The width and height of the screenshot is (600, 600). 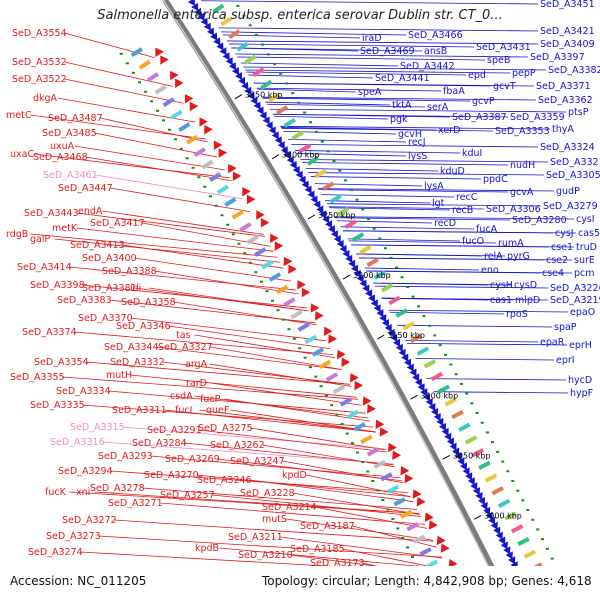 What do you see at coordinates (109, 288) in the screenshot?
I see `gene-label-left: SeD_A3381` at bounding box center [109, 288].